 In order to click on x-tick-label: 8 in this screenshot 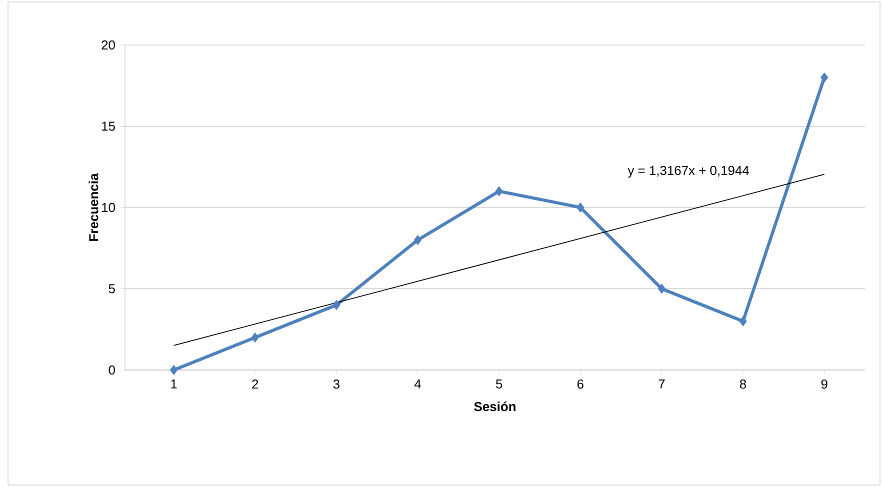, I will do `click(743, 384)`.